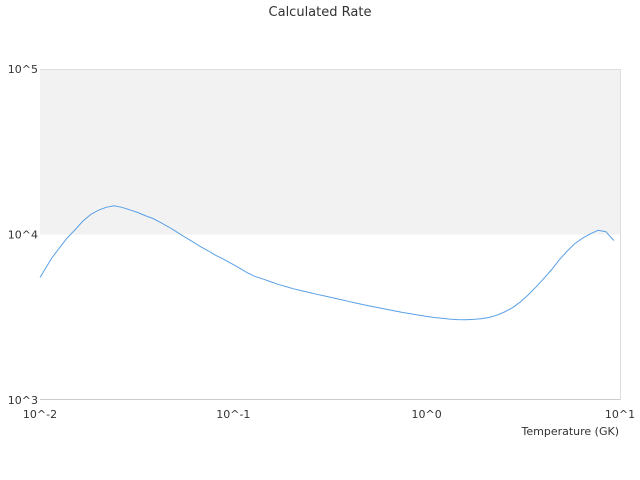 The height and width of the screenshot is (480, 640). I want to click on y-tick-label: 10^4, so click(23, 235).